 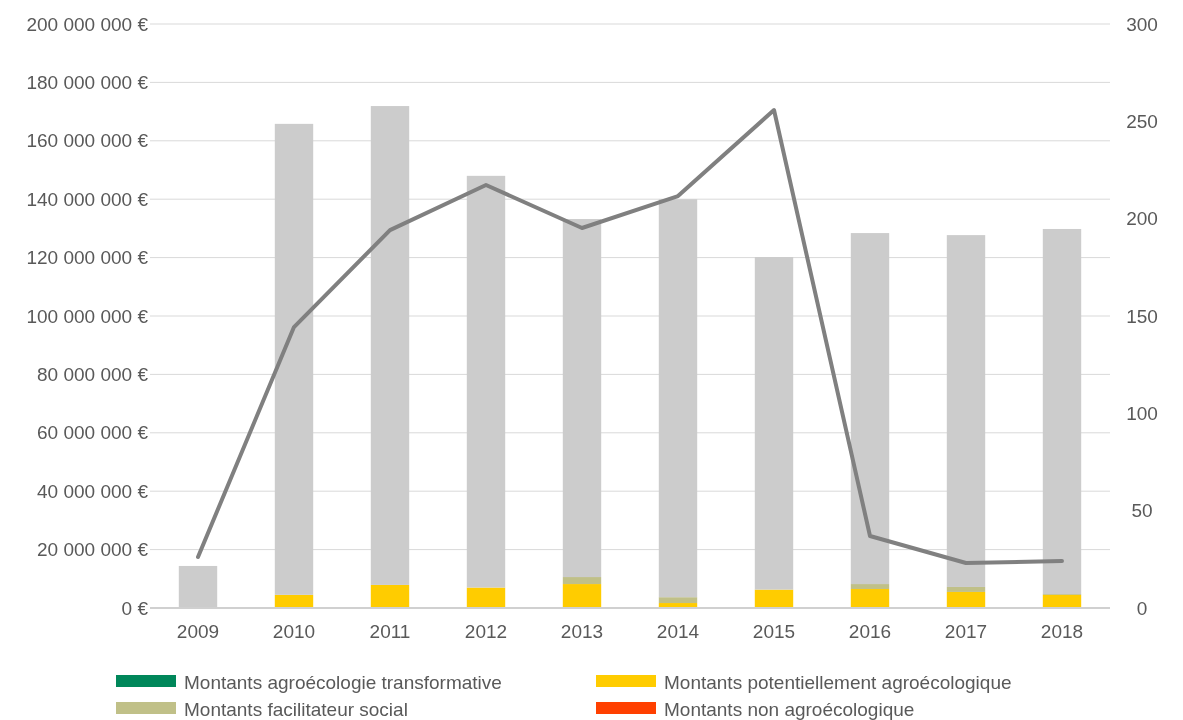 What do you see at coordinates (966, 631) in the screenshot?
I see `x-tick-label: 2017` at bounding box center [966, 631].